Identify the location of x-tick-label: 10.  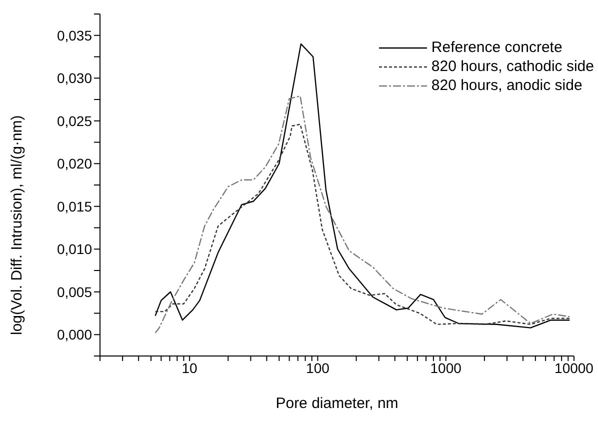
(190, 368).